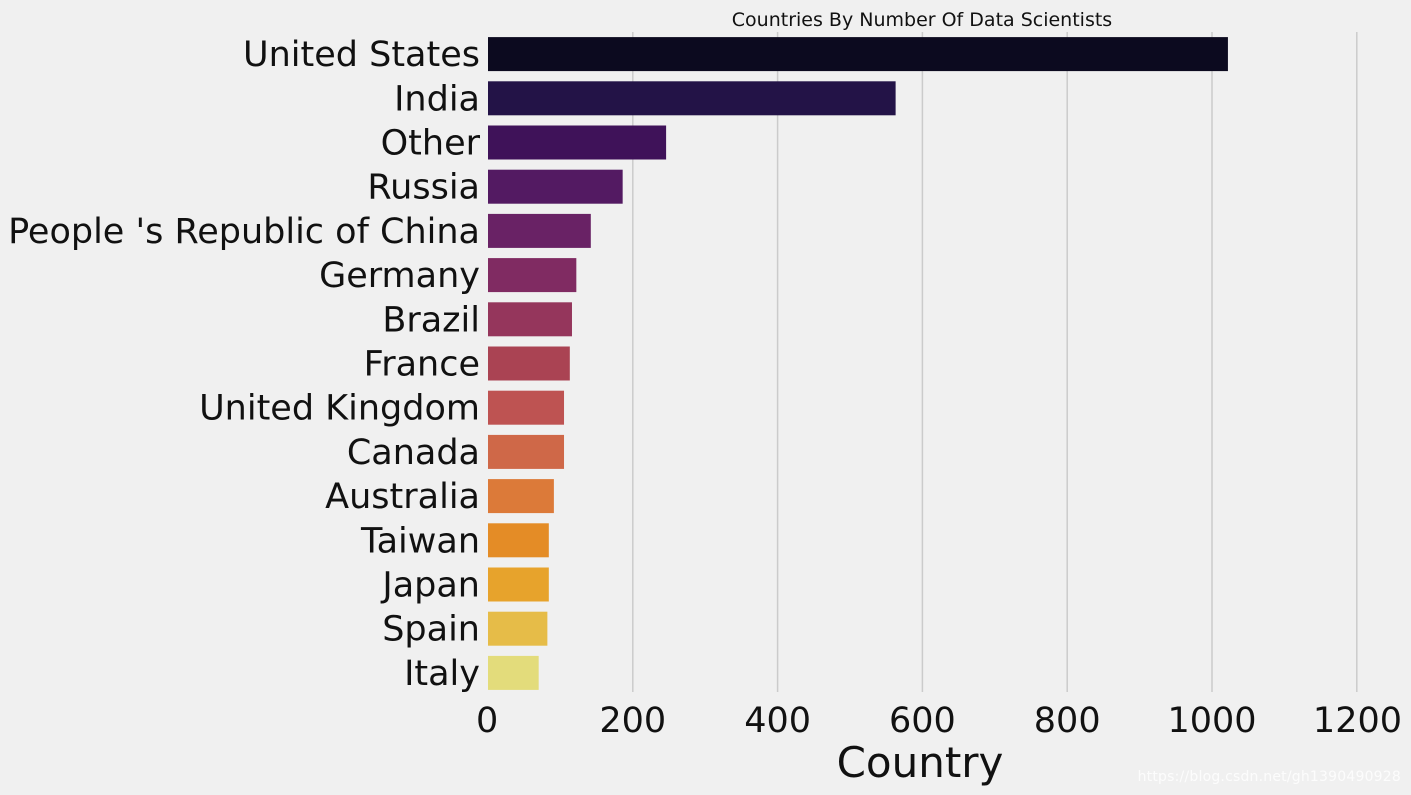  I want to click on bar-canada, so click(526, 451).